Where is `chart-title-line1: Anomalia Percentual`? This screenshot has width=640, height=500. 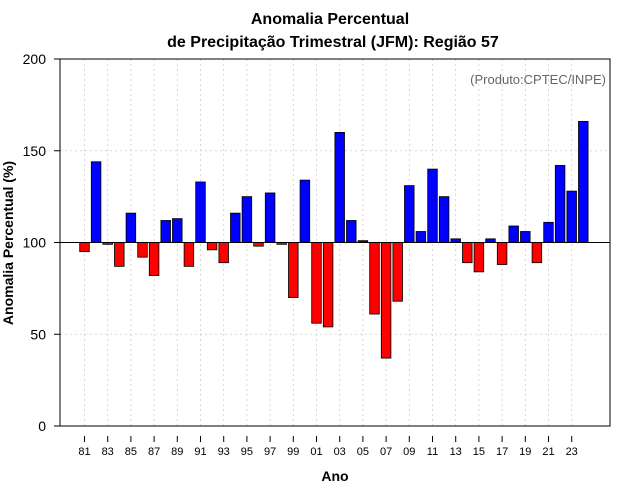 chart-title-line1: Anomalia Percentual is located at coordinates (330, 19).